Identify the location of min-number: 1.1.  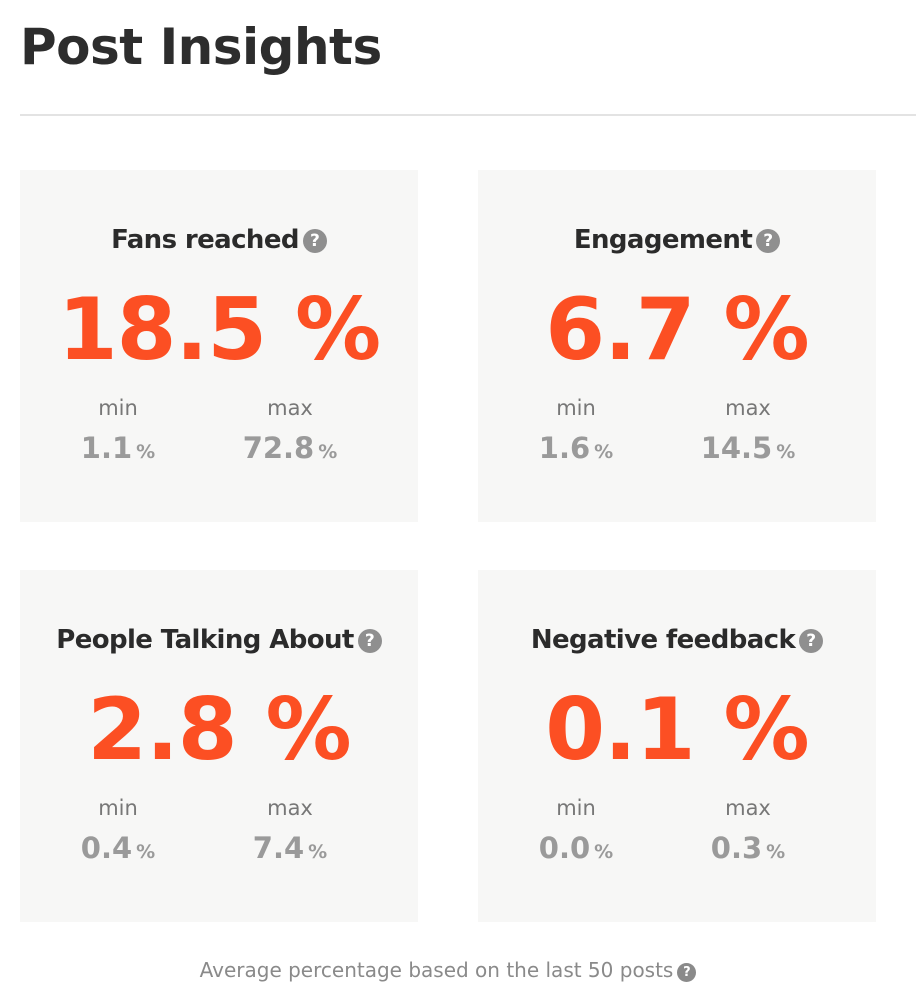
(106, 448).